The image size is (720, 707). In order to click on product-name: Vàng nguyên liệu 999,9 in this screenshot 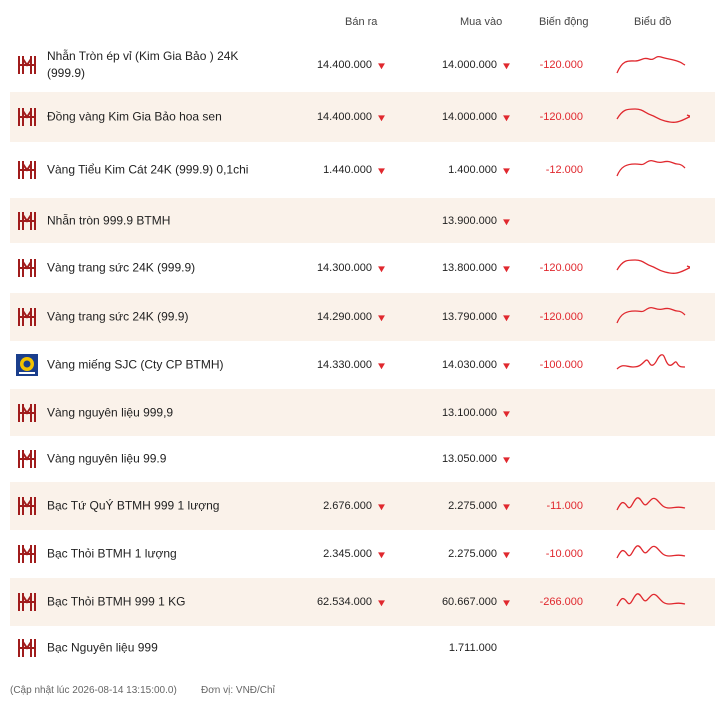, I will do `click(110, 412)`.